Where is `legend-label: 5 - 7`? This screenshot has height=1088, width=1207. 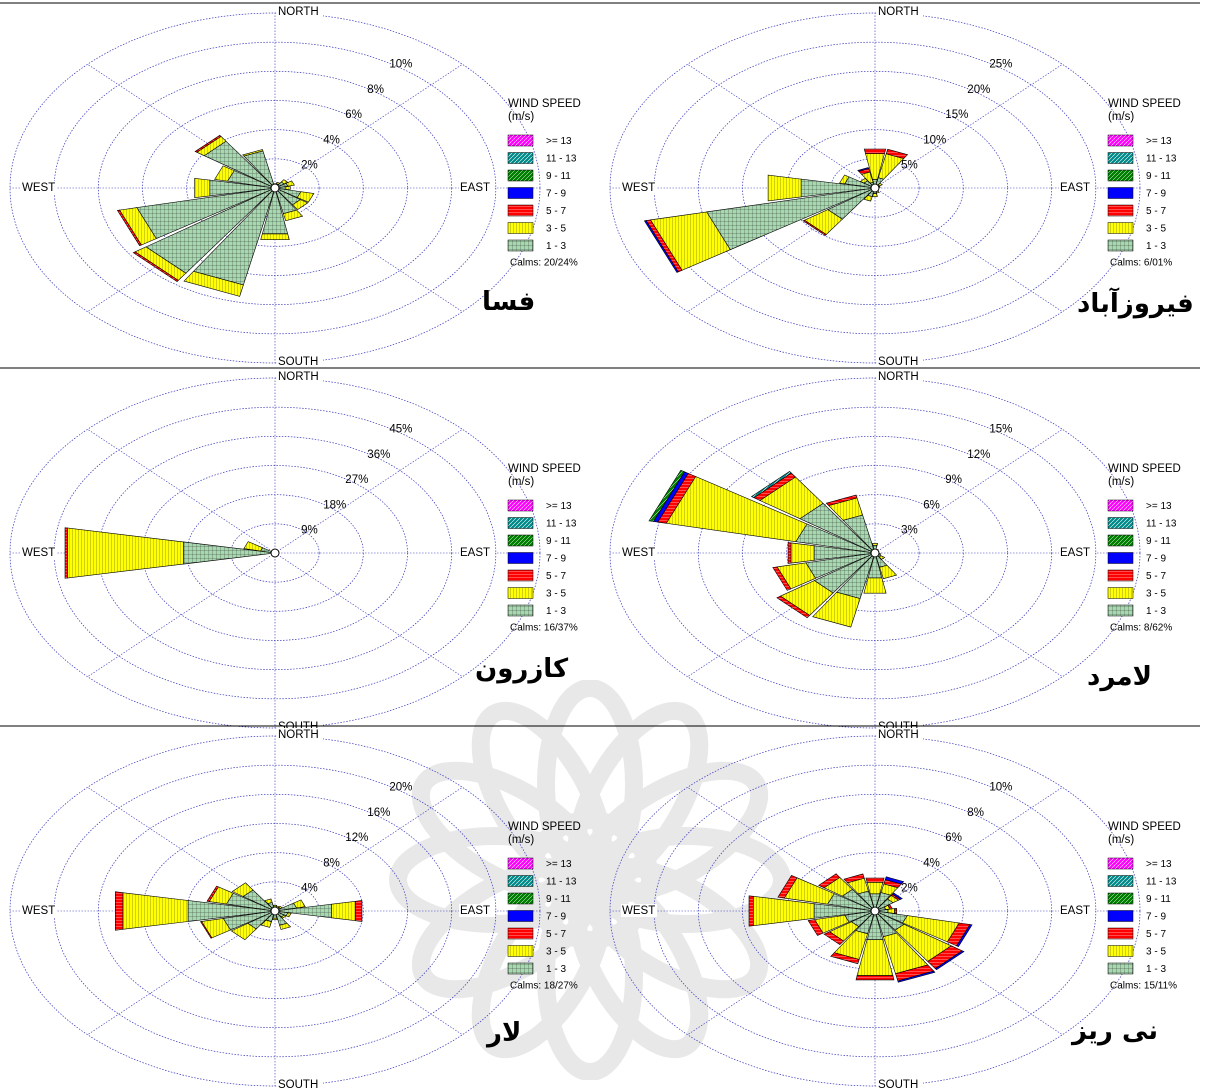
legend-label: 5 - 7 is located at coordinates (1156, 934).